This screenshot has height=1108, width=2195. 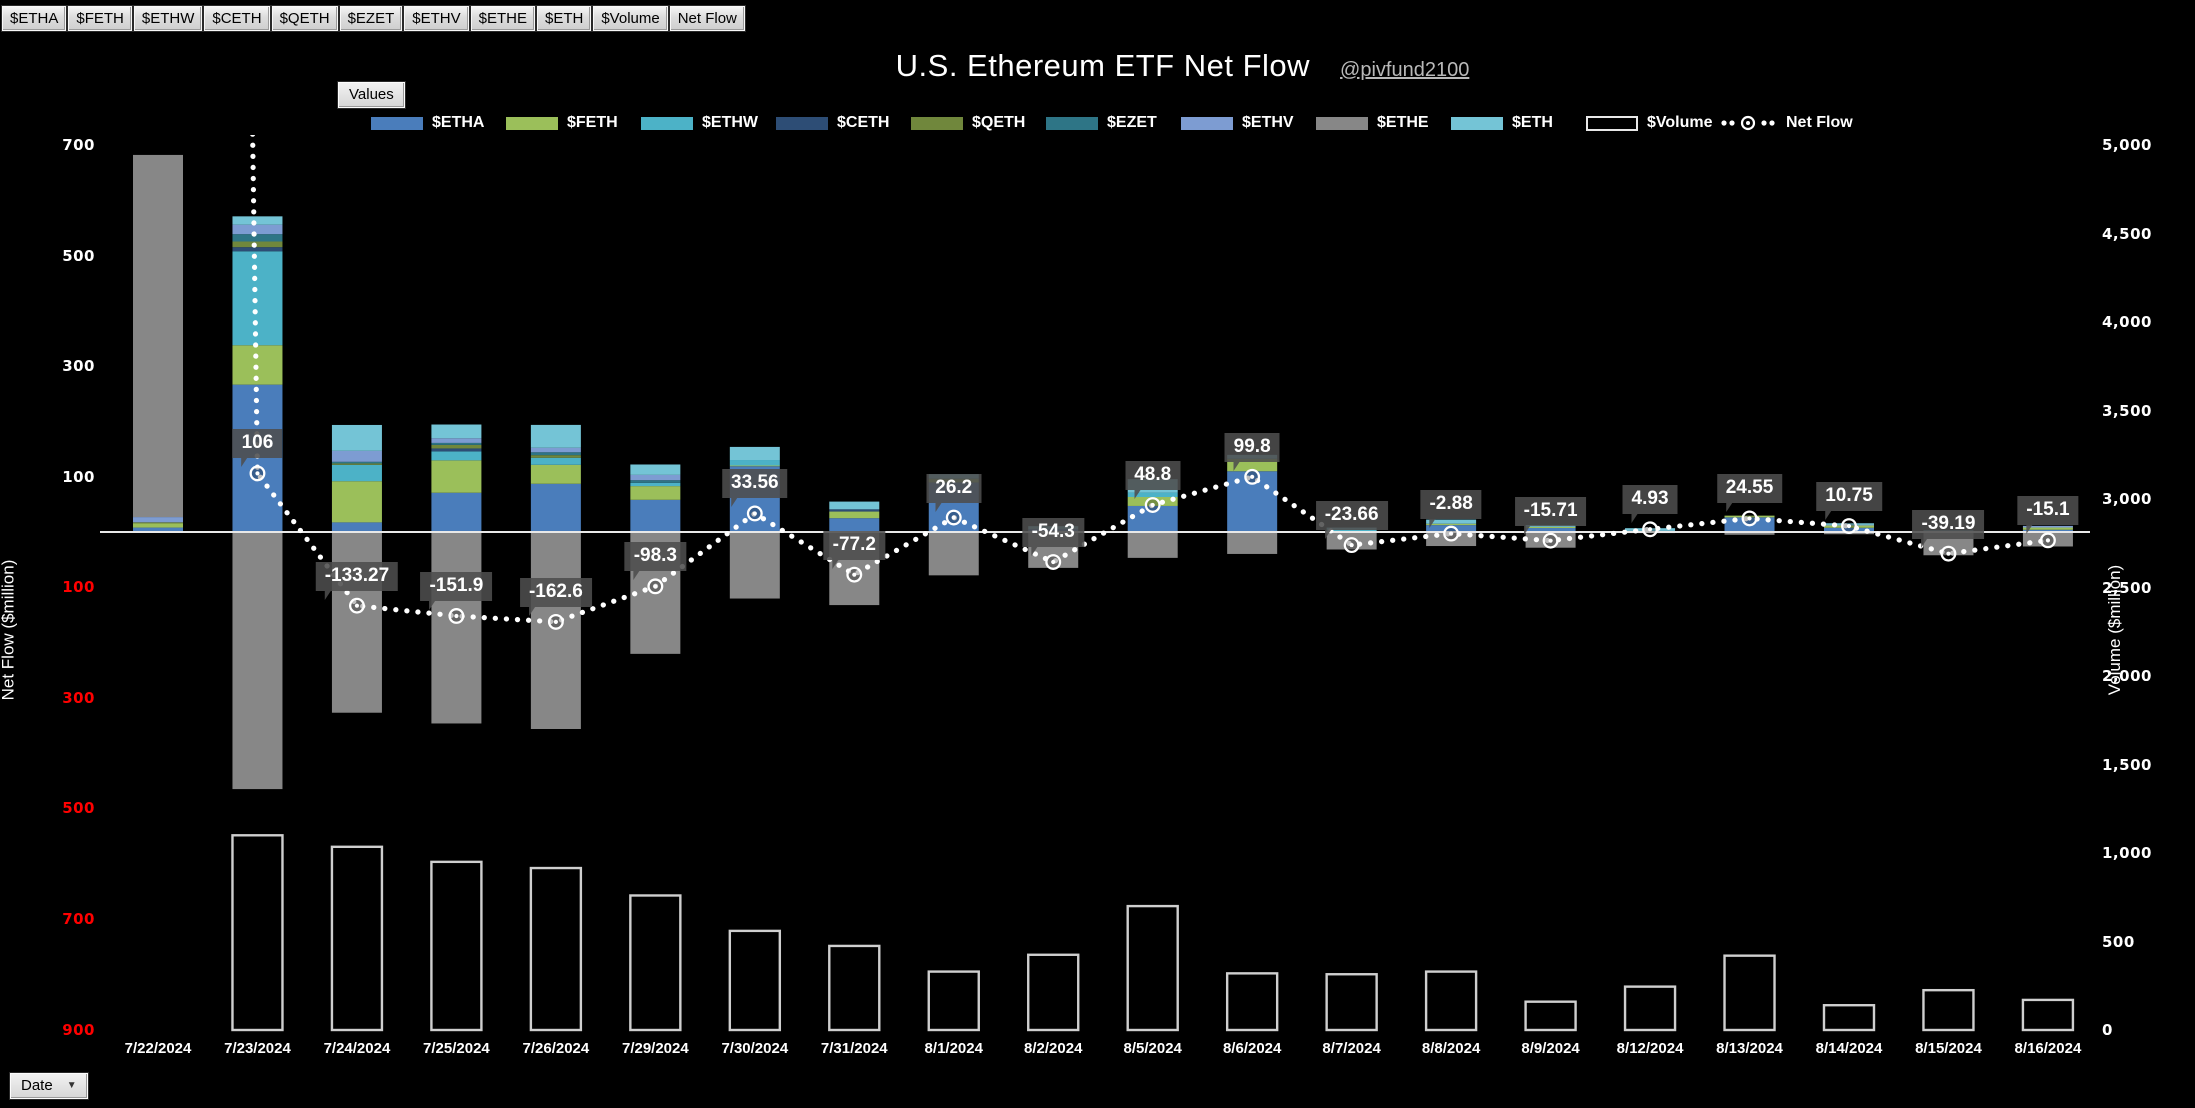 What do you see at coordinates (371, 95) in the screenshot?
I see `values-field-button: Values` at bounding box center [371, 95].